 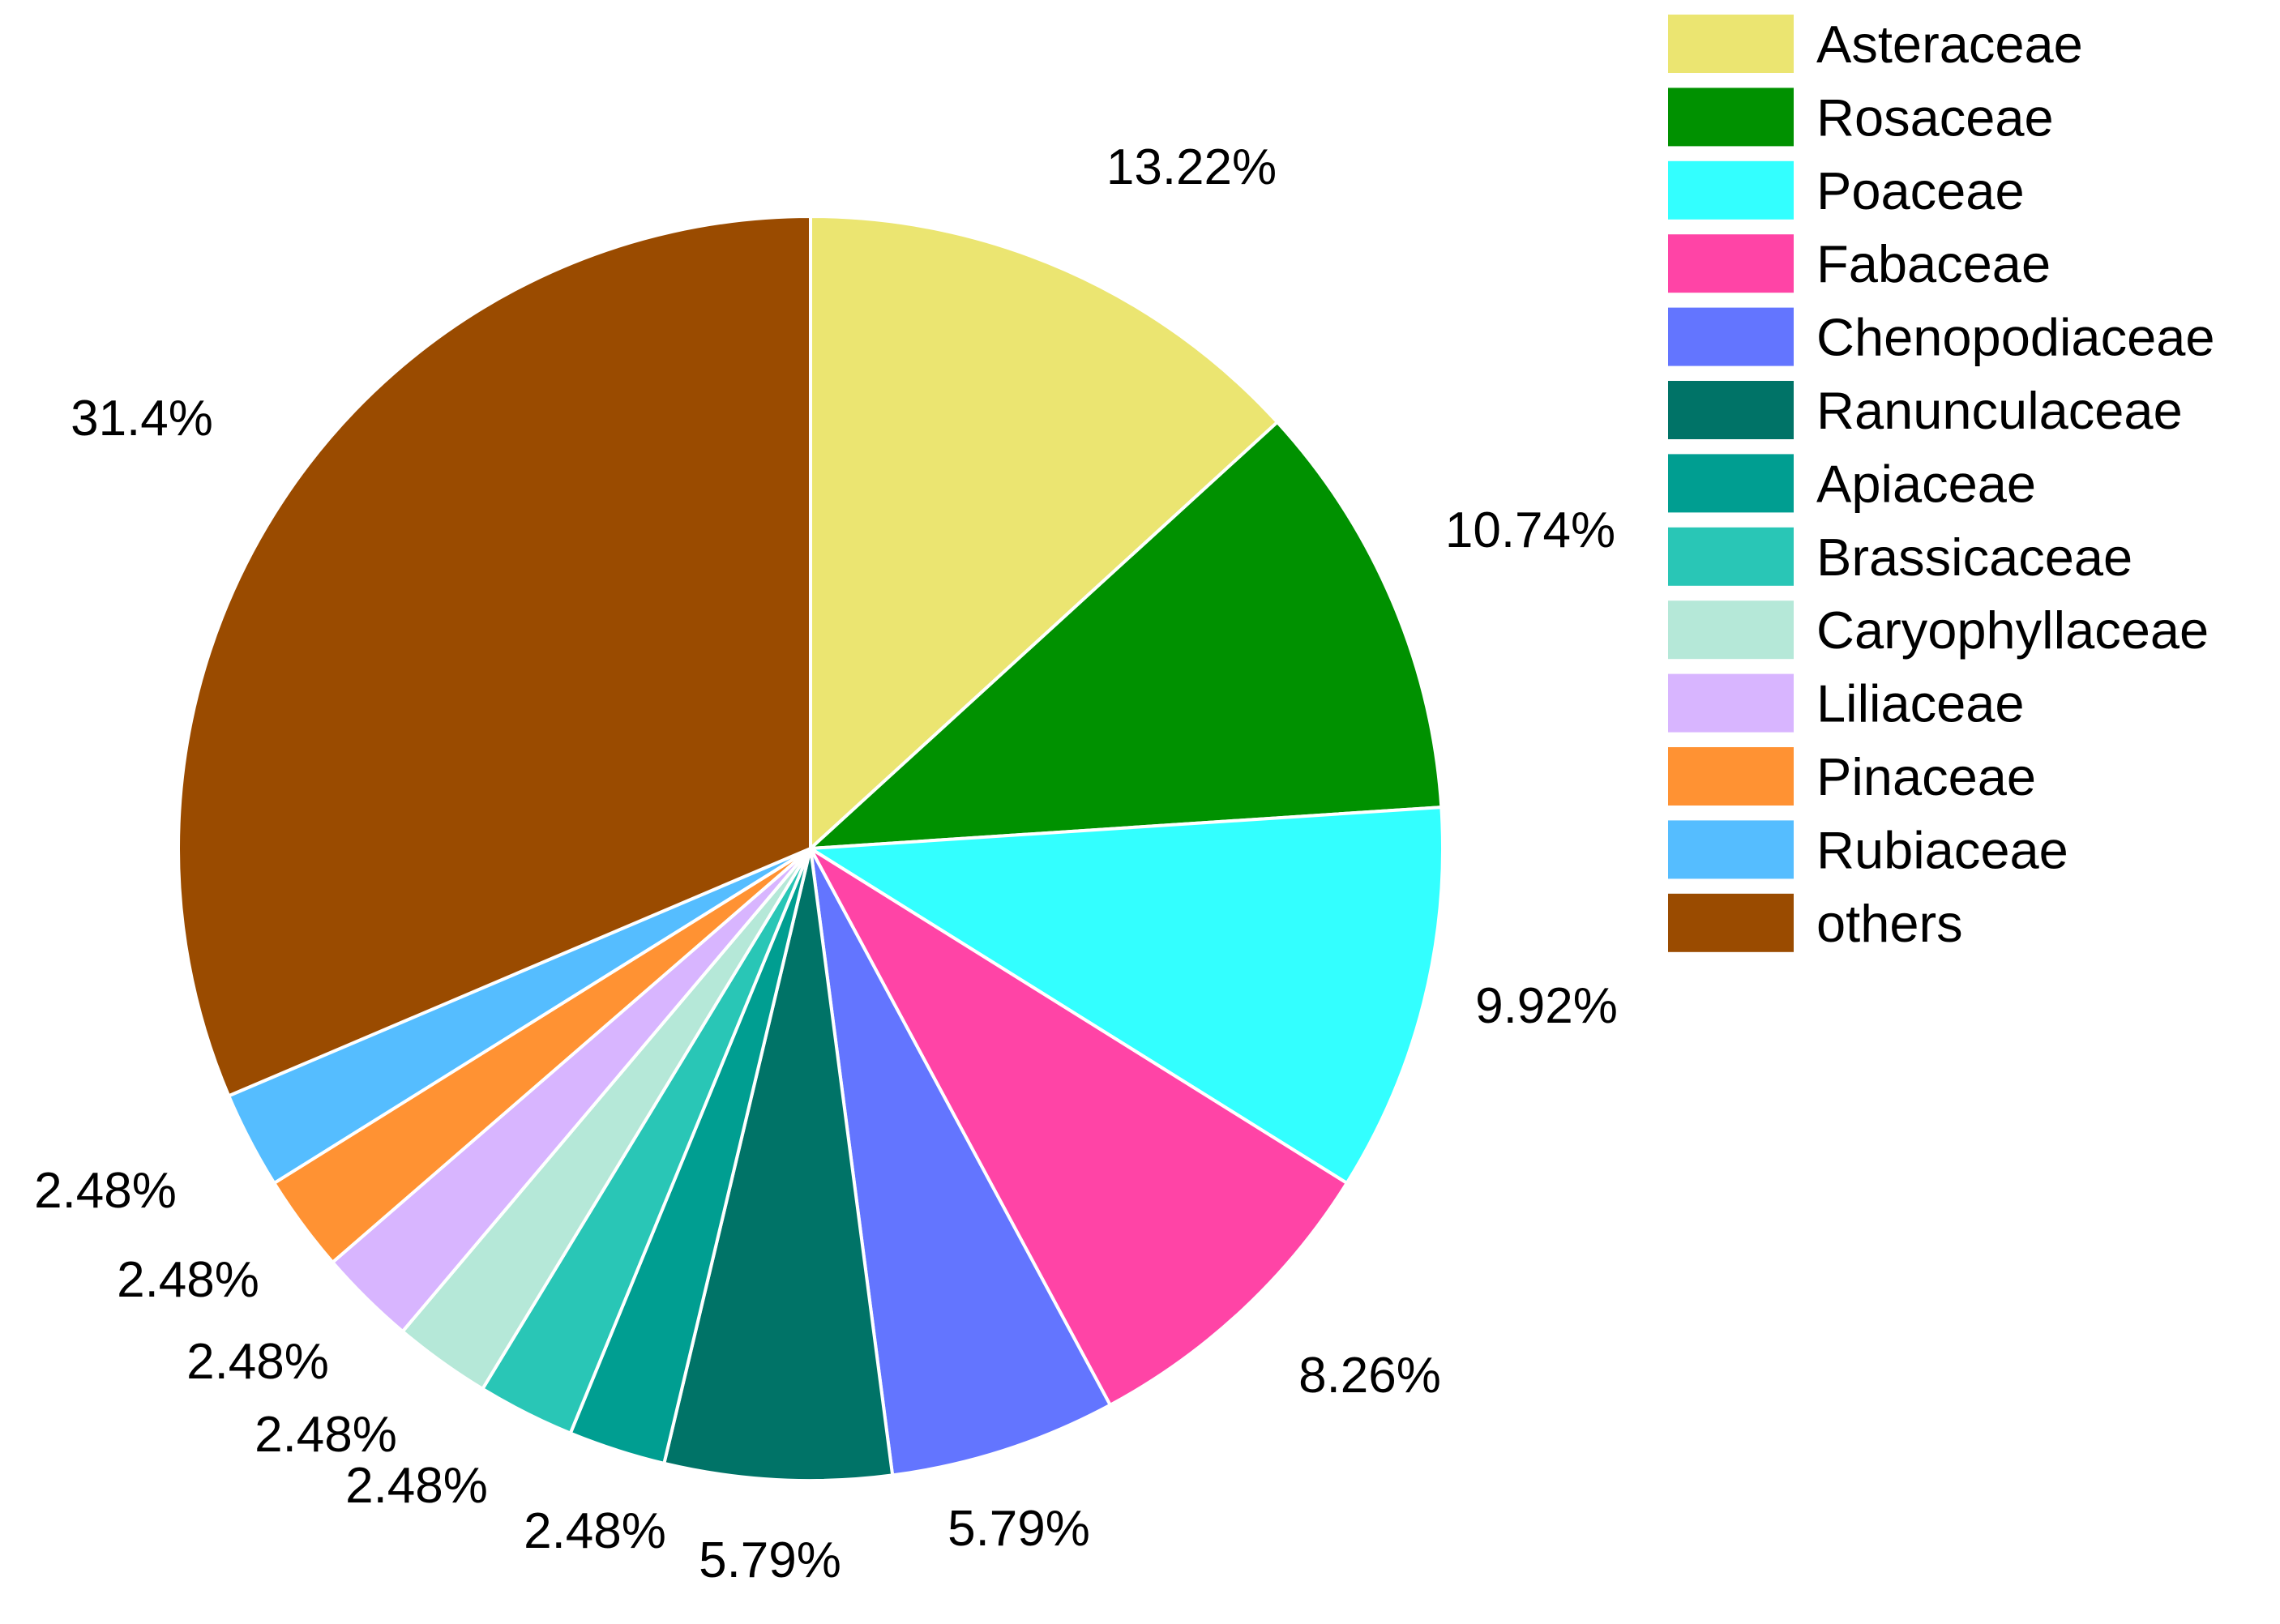 I want to click on slice-label-rubiaceae: 2.48%, so click(x=105, y=1191).